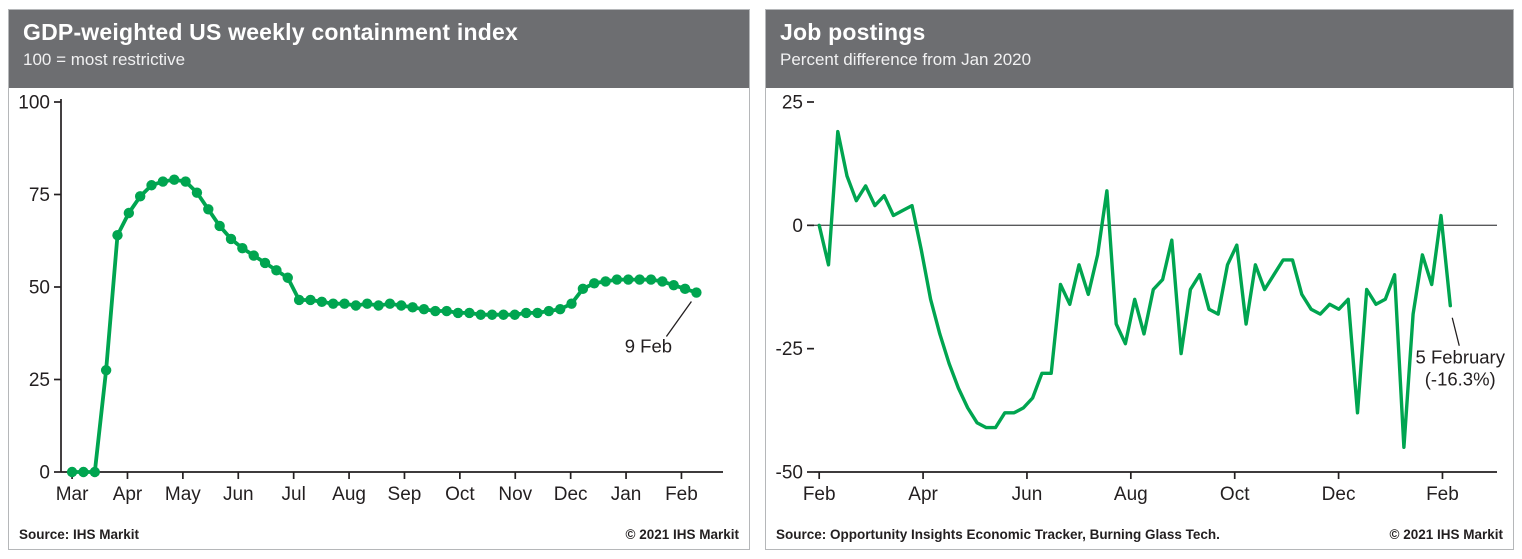  What do you see at coordinates (626, 494) in the screenshot?
I see `svg-text: Jan` at bounding box center [626, 494].